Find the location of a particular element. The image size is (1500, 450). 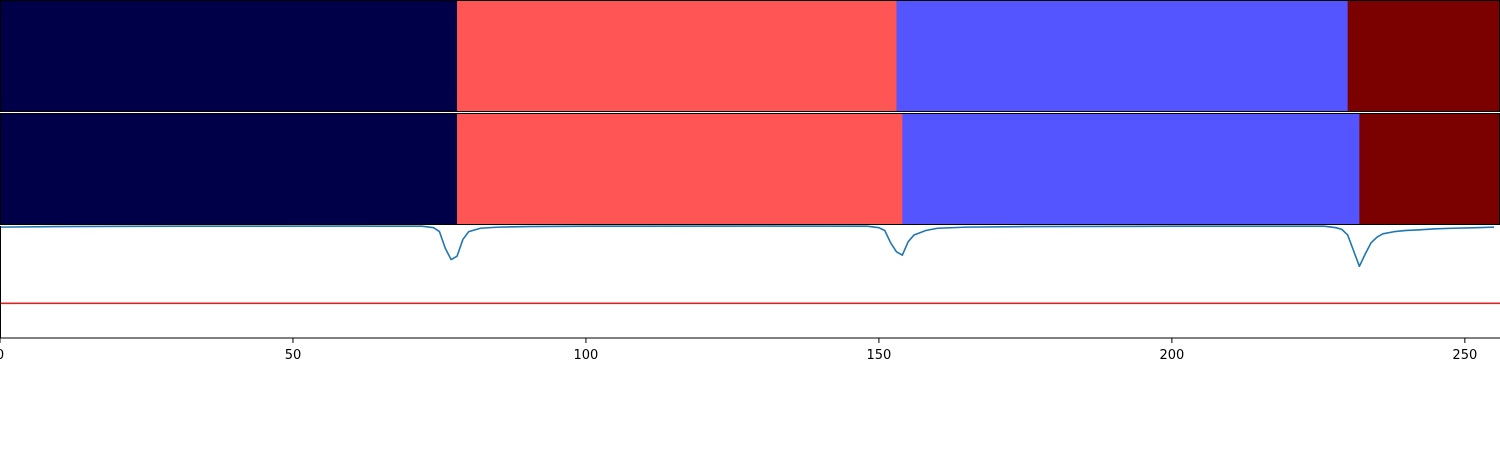

x-tick-label-0: 0 is located at coordinates (2, 355).